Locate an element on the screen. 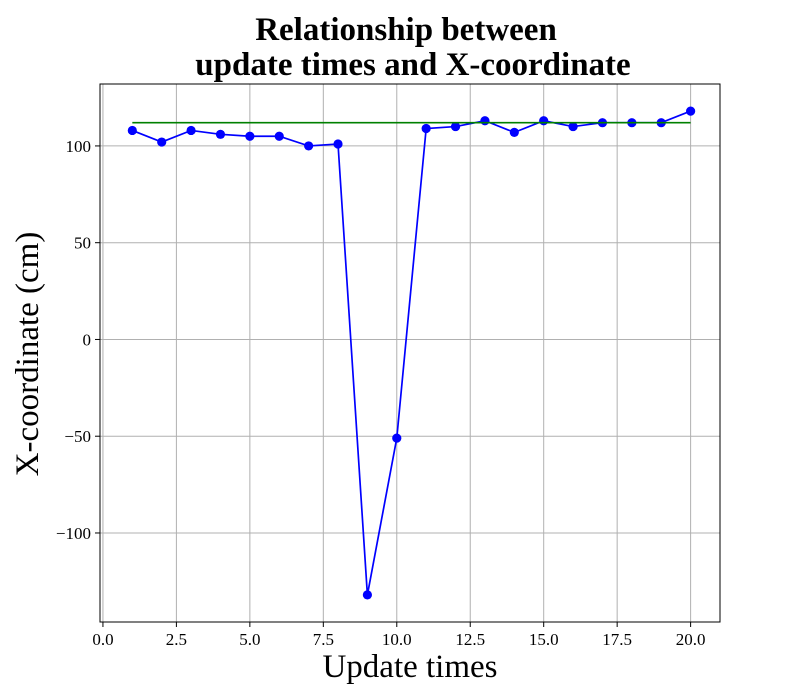 This screenshot has width=800, height=700. y-tick-label: −50 is located at coordinates (77, 436).